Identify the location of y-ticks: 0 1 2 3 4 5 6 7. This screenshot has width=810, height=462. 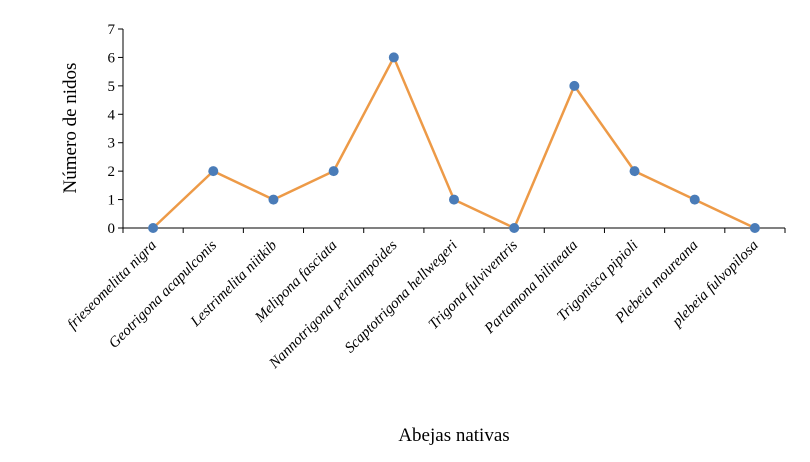
(115, 129).